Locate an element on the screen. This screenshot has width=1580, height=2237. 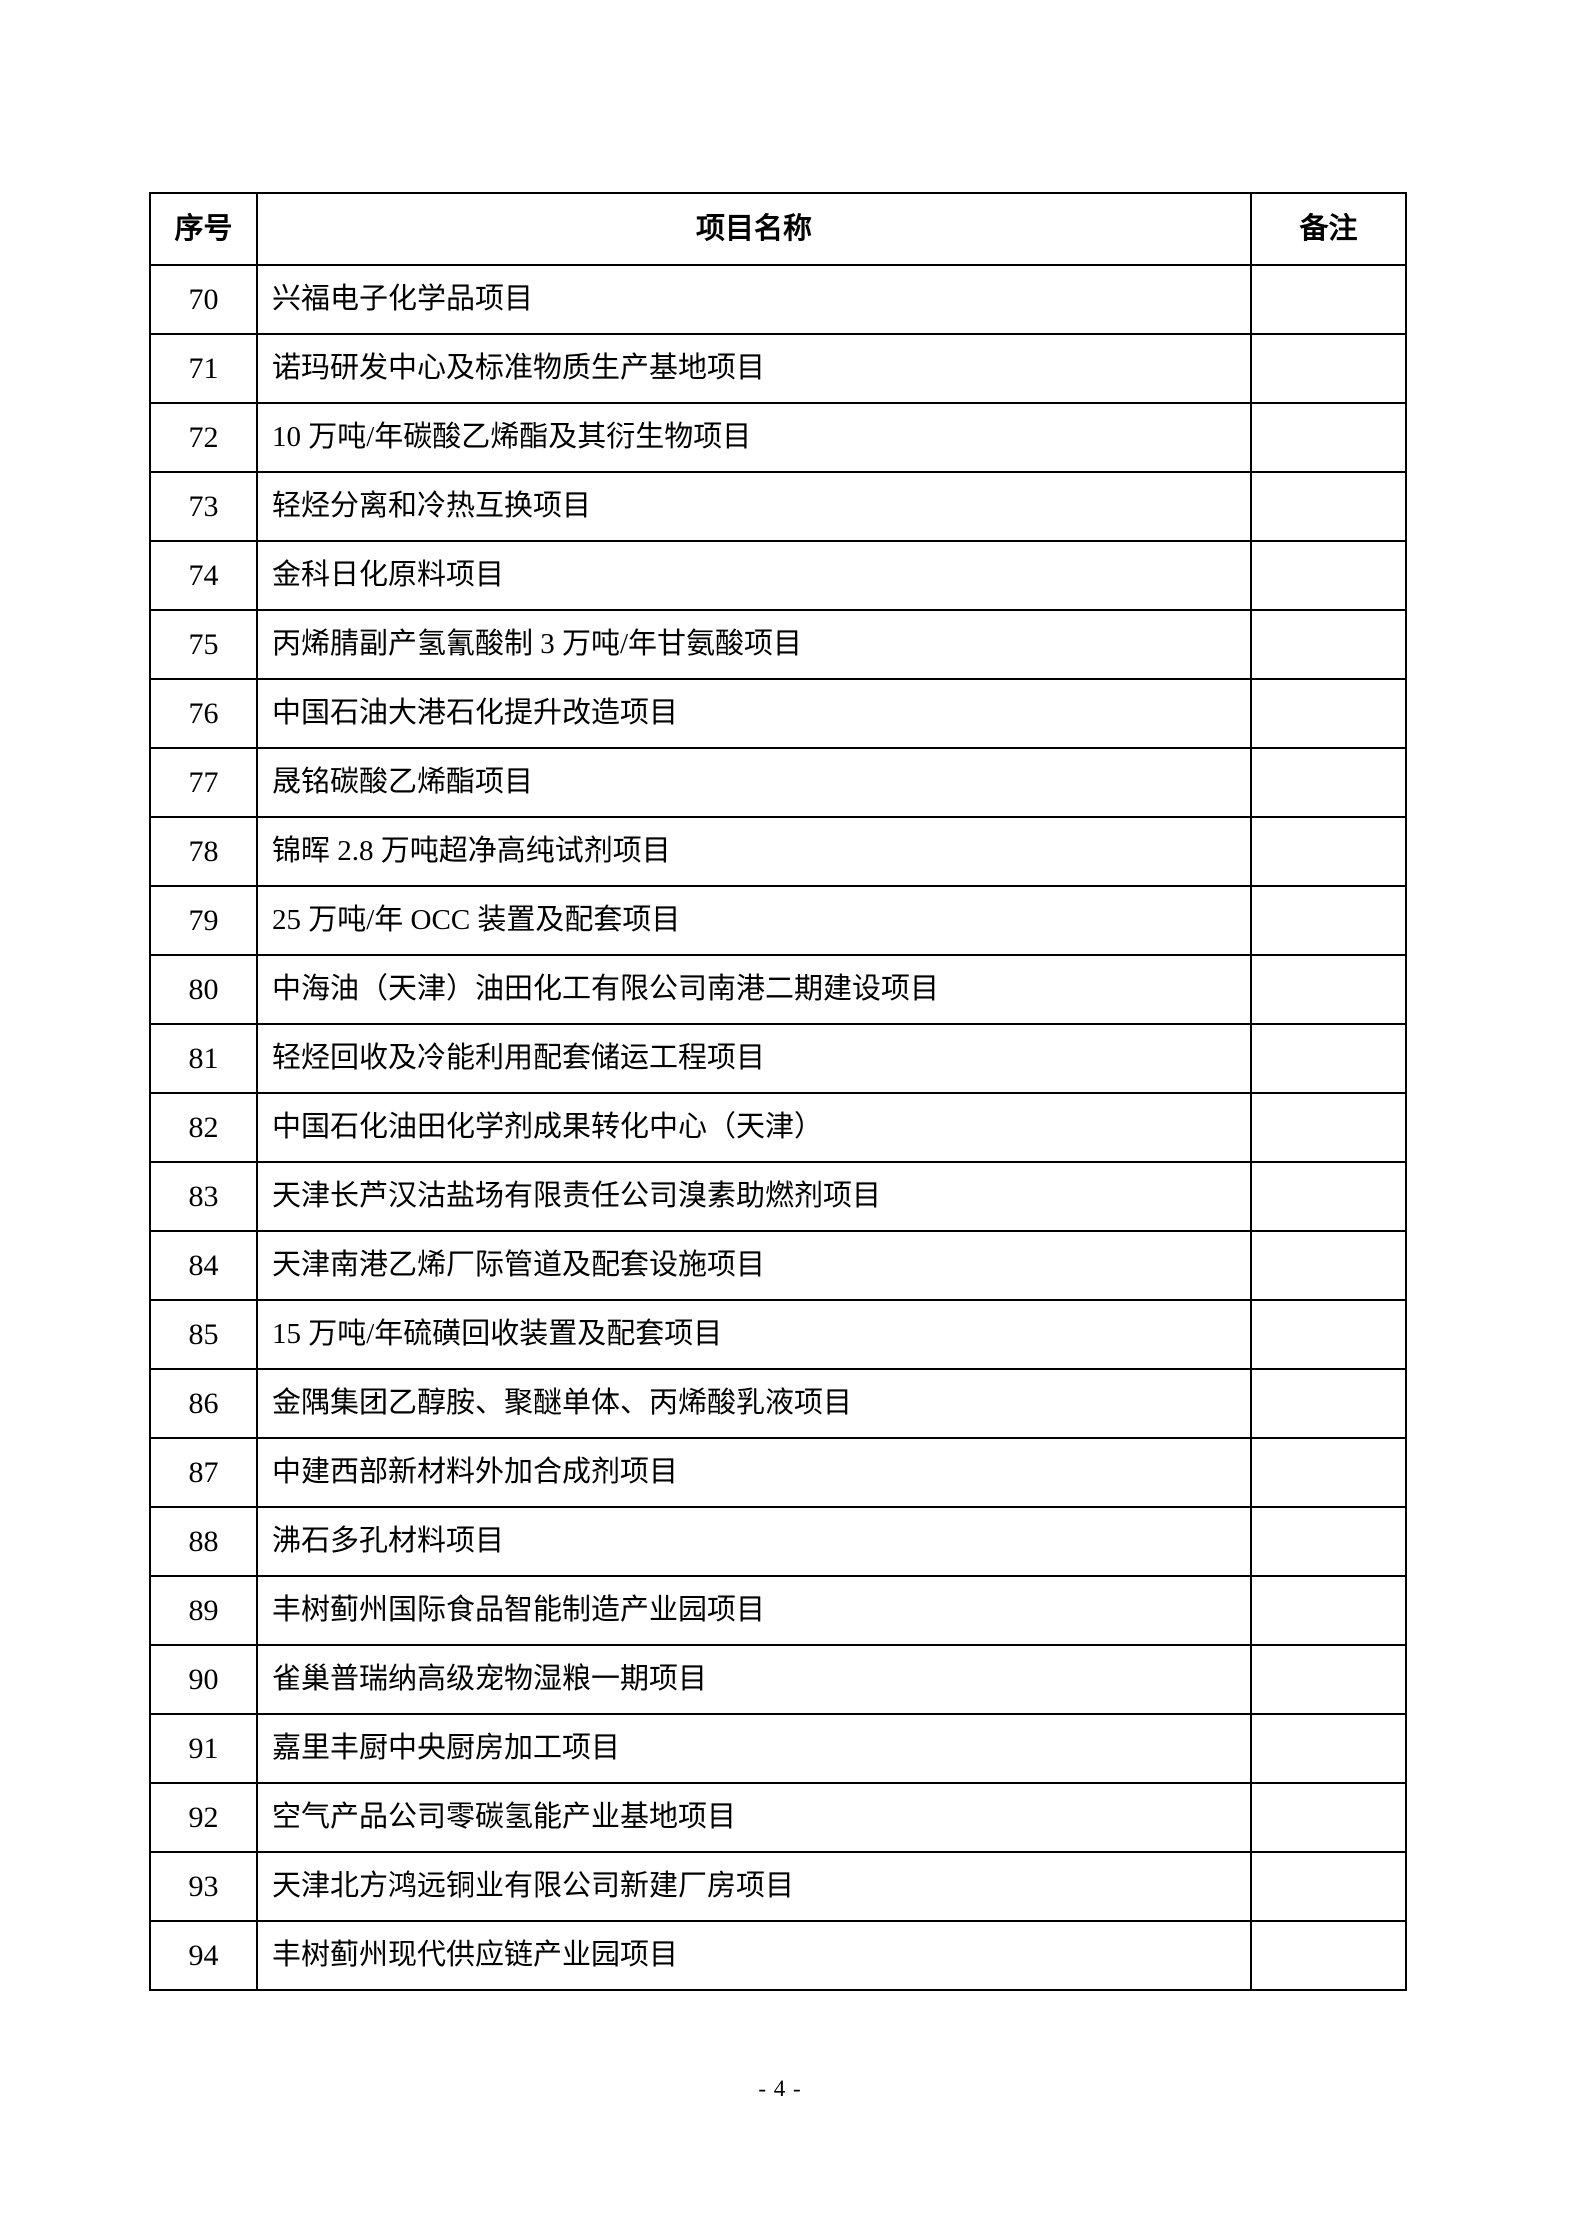
table-row: 74 金科日化原料项目 is located at coordinates (778, 575).